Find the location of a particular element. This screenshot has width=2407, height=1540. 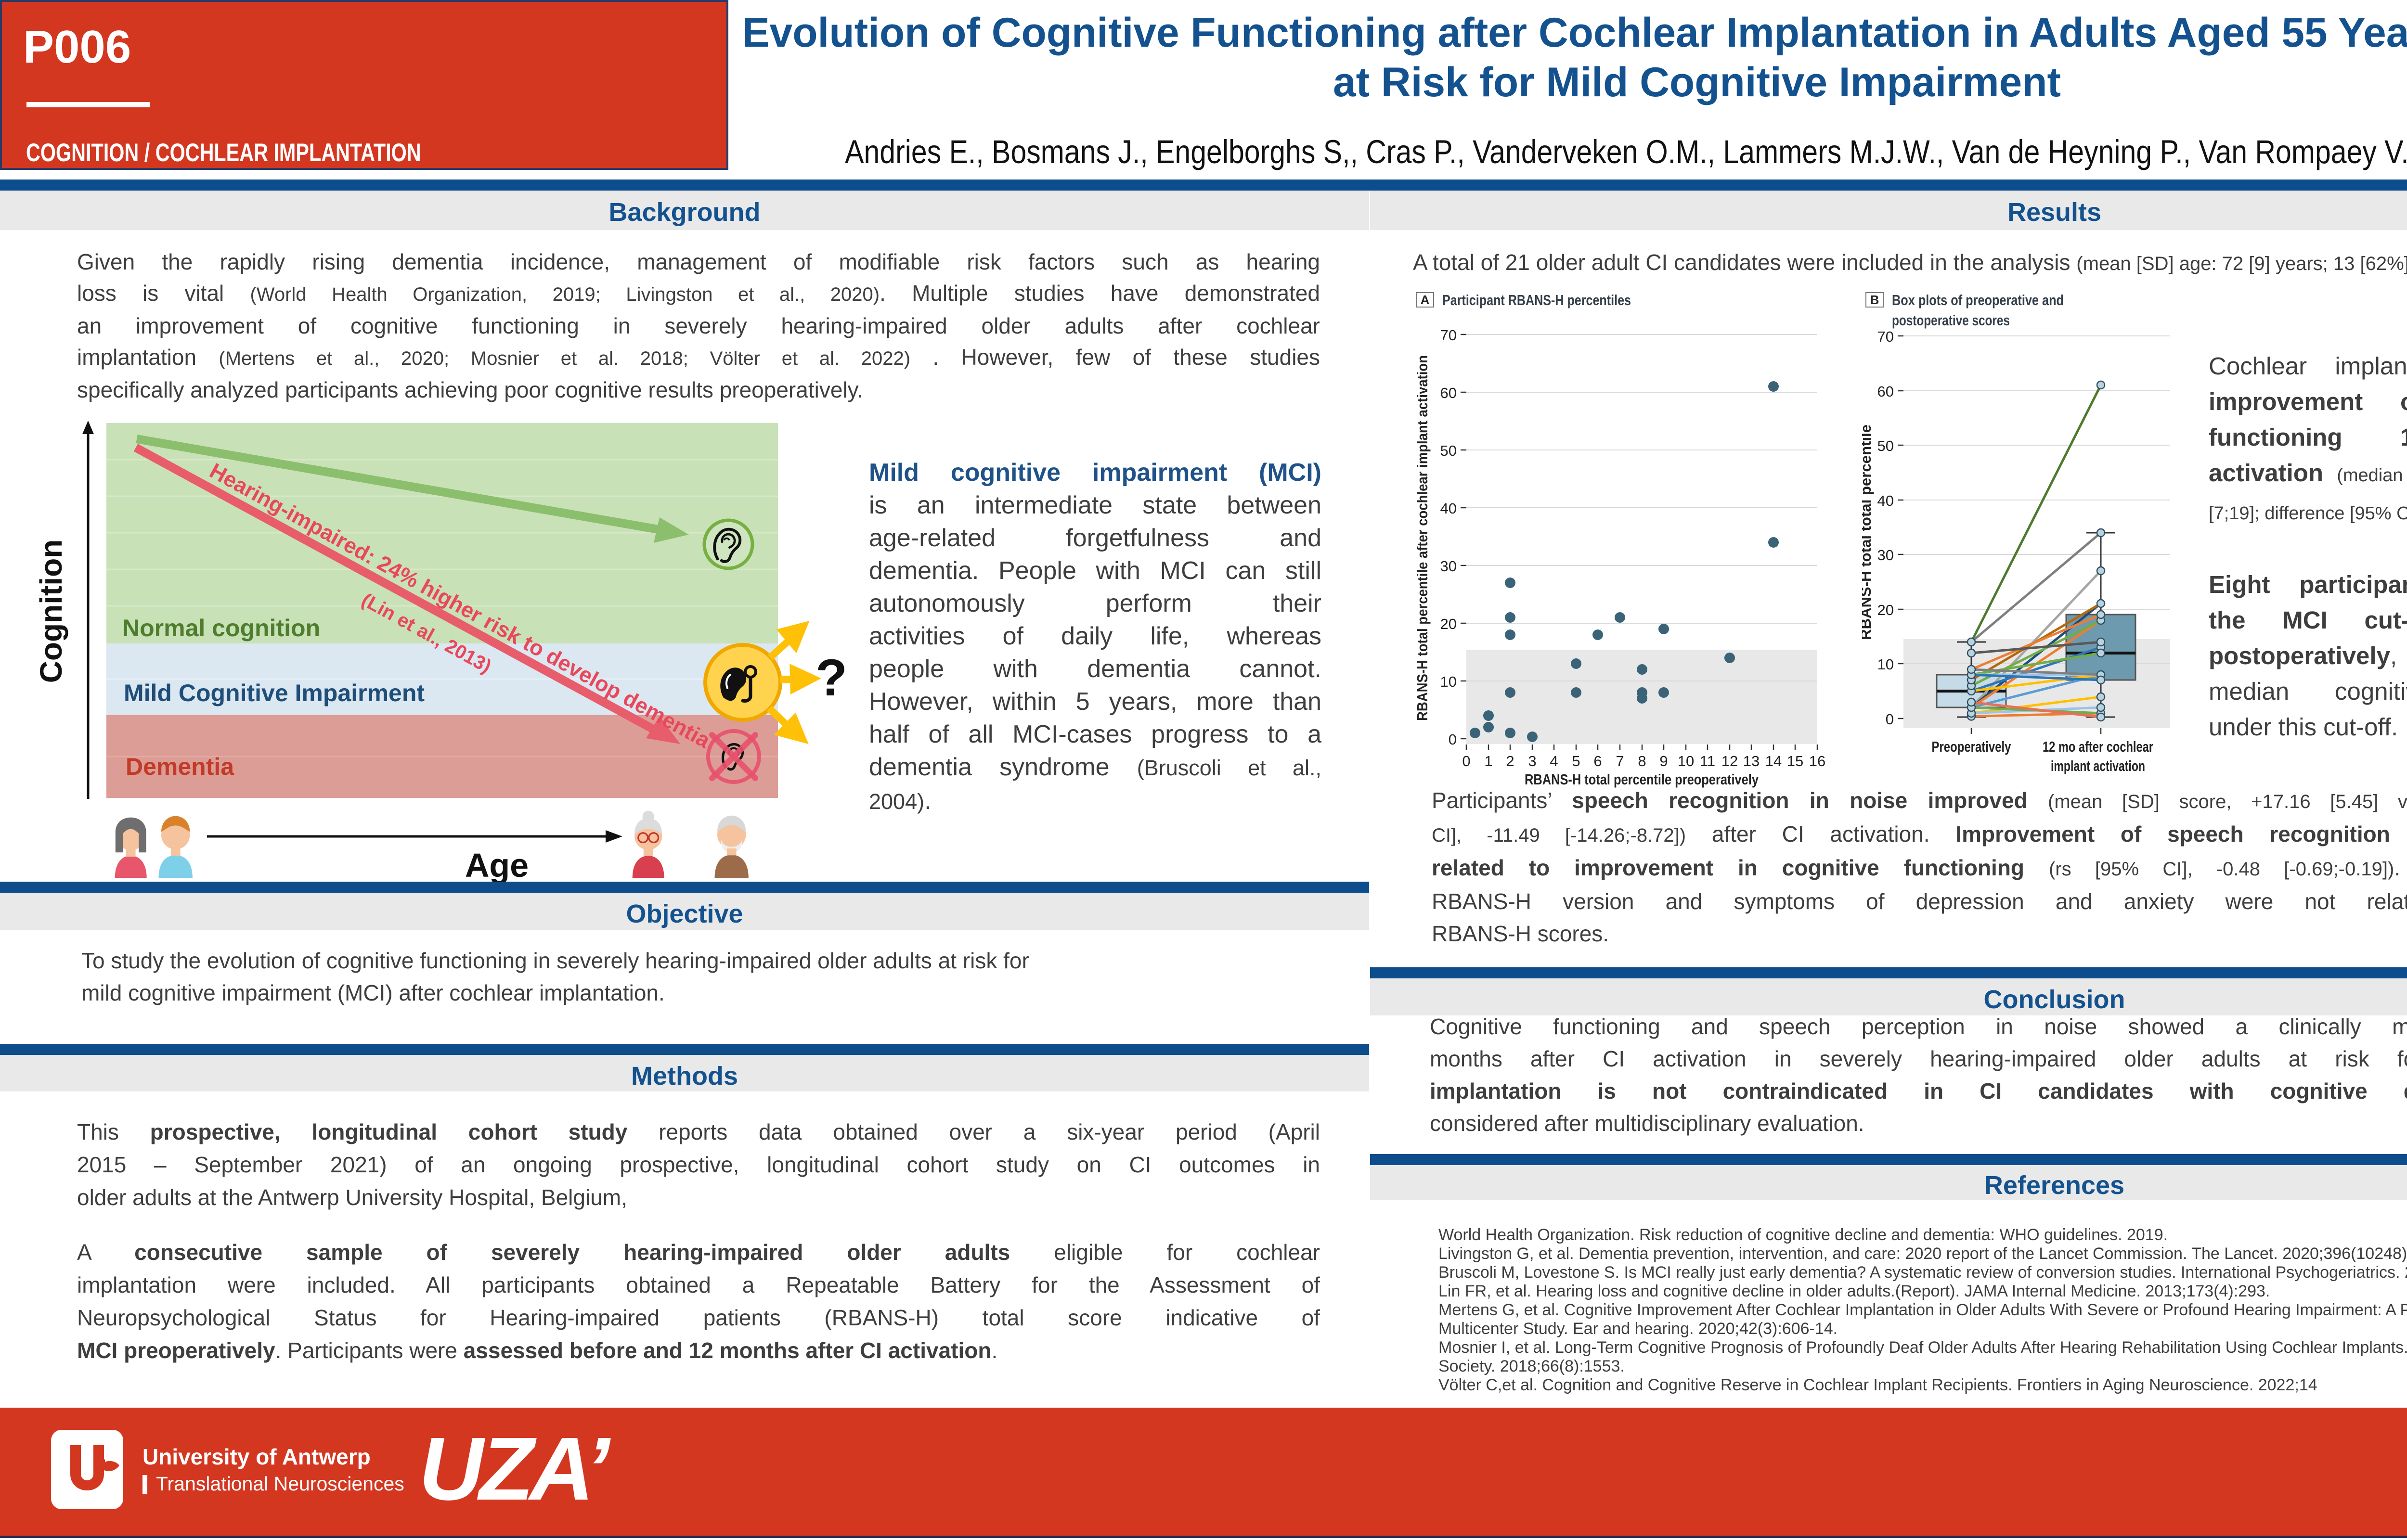

svg-text: 1 is located at coordinates (1488, 761).